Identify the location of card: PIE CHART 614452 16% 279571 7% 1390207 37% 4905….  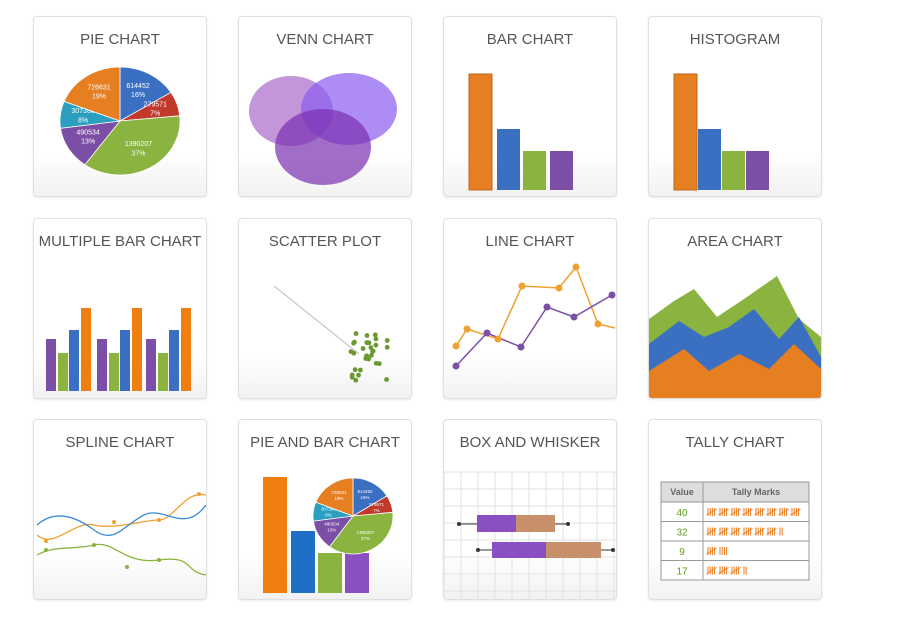
(120, 106).